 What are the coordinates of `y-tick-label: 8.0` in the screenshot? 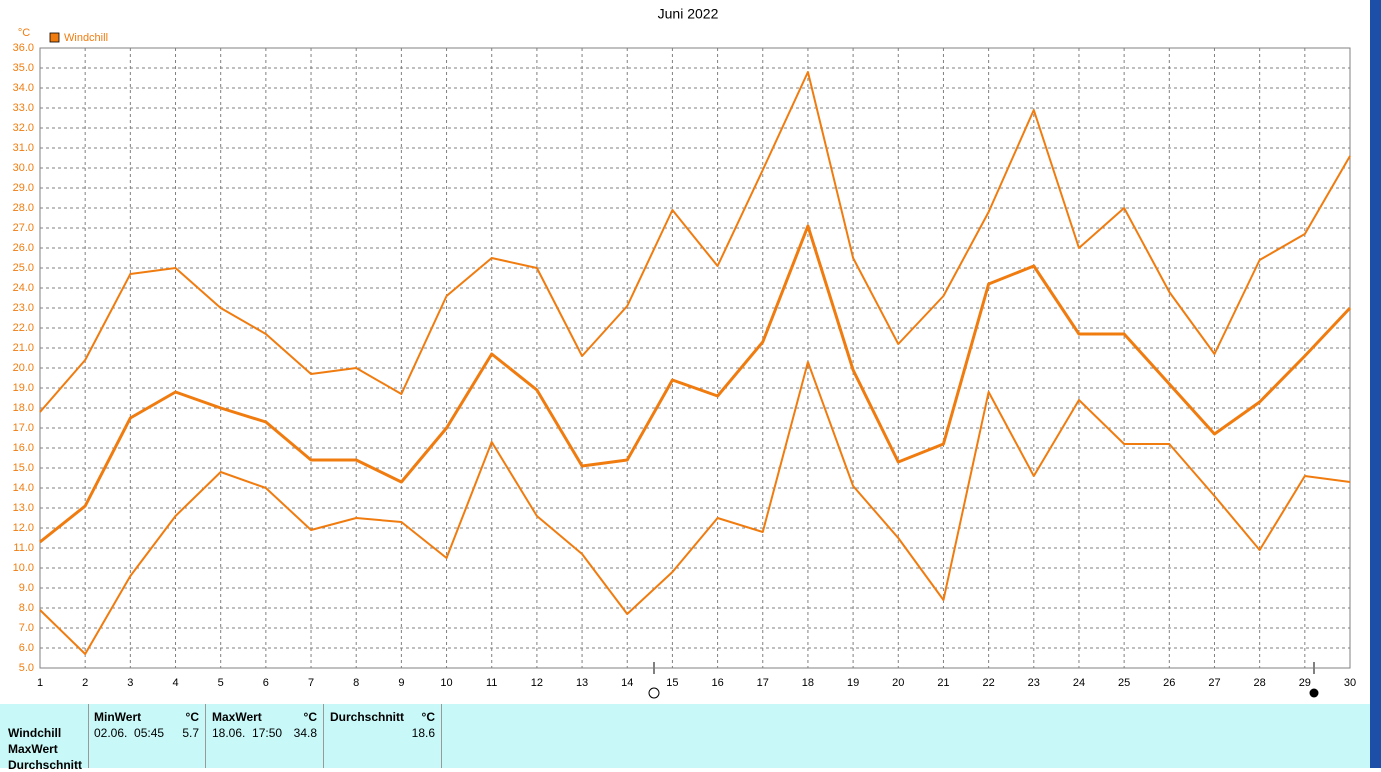 It's located at (26, 608).